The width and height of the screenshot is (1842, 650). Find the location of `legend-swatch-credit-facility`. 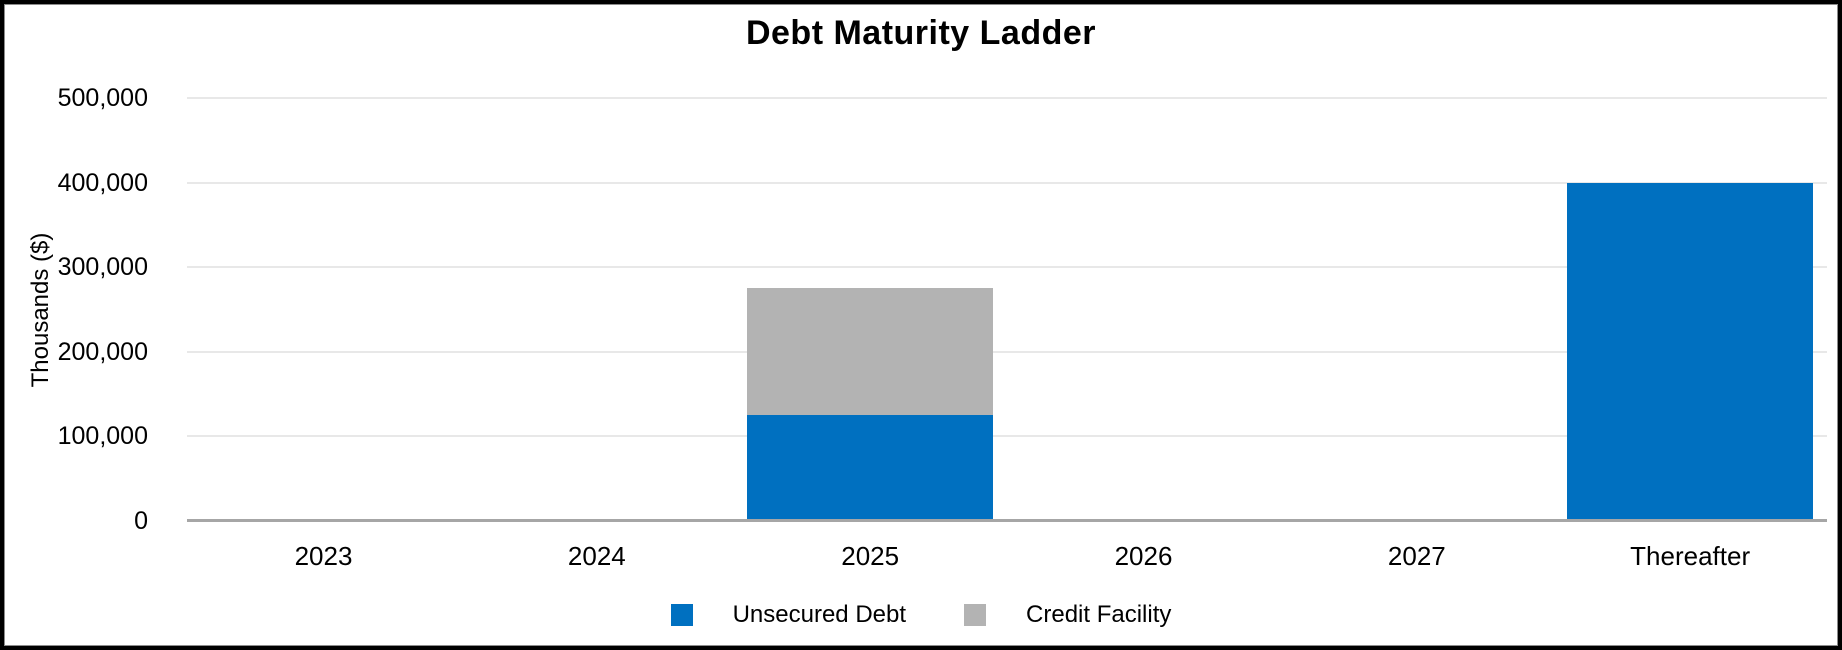

legend-swatch-credit-facility is located at coordinates (975, 615).